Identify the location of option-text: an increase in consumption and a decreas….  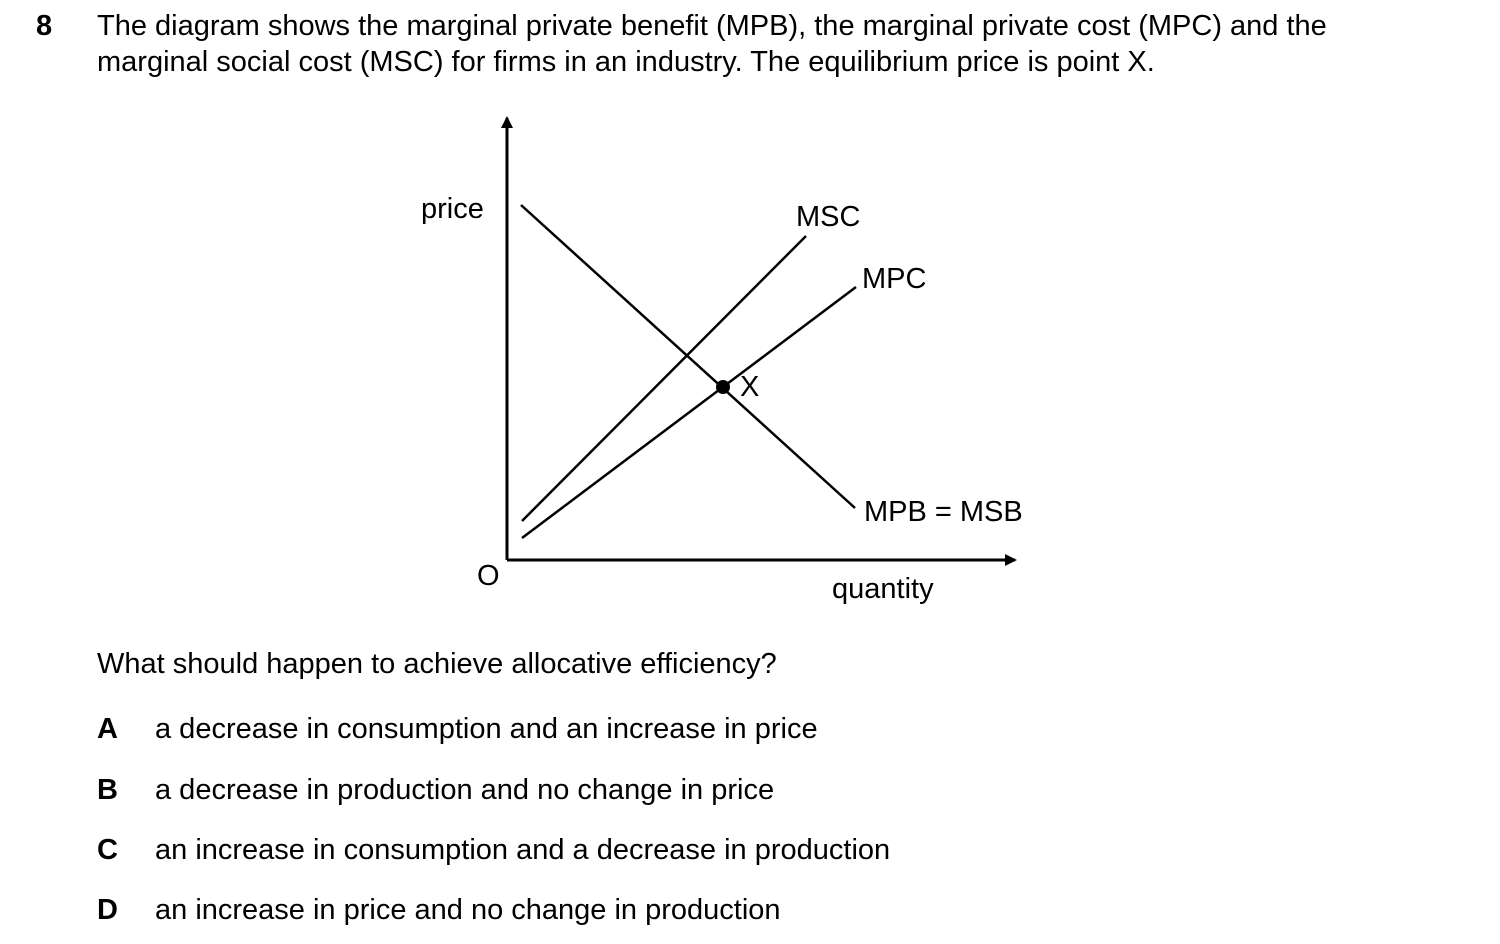
(523, 850).